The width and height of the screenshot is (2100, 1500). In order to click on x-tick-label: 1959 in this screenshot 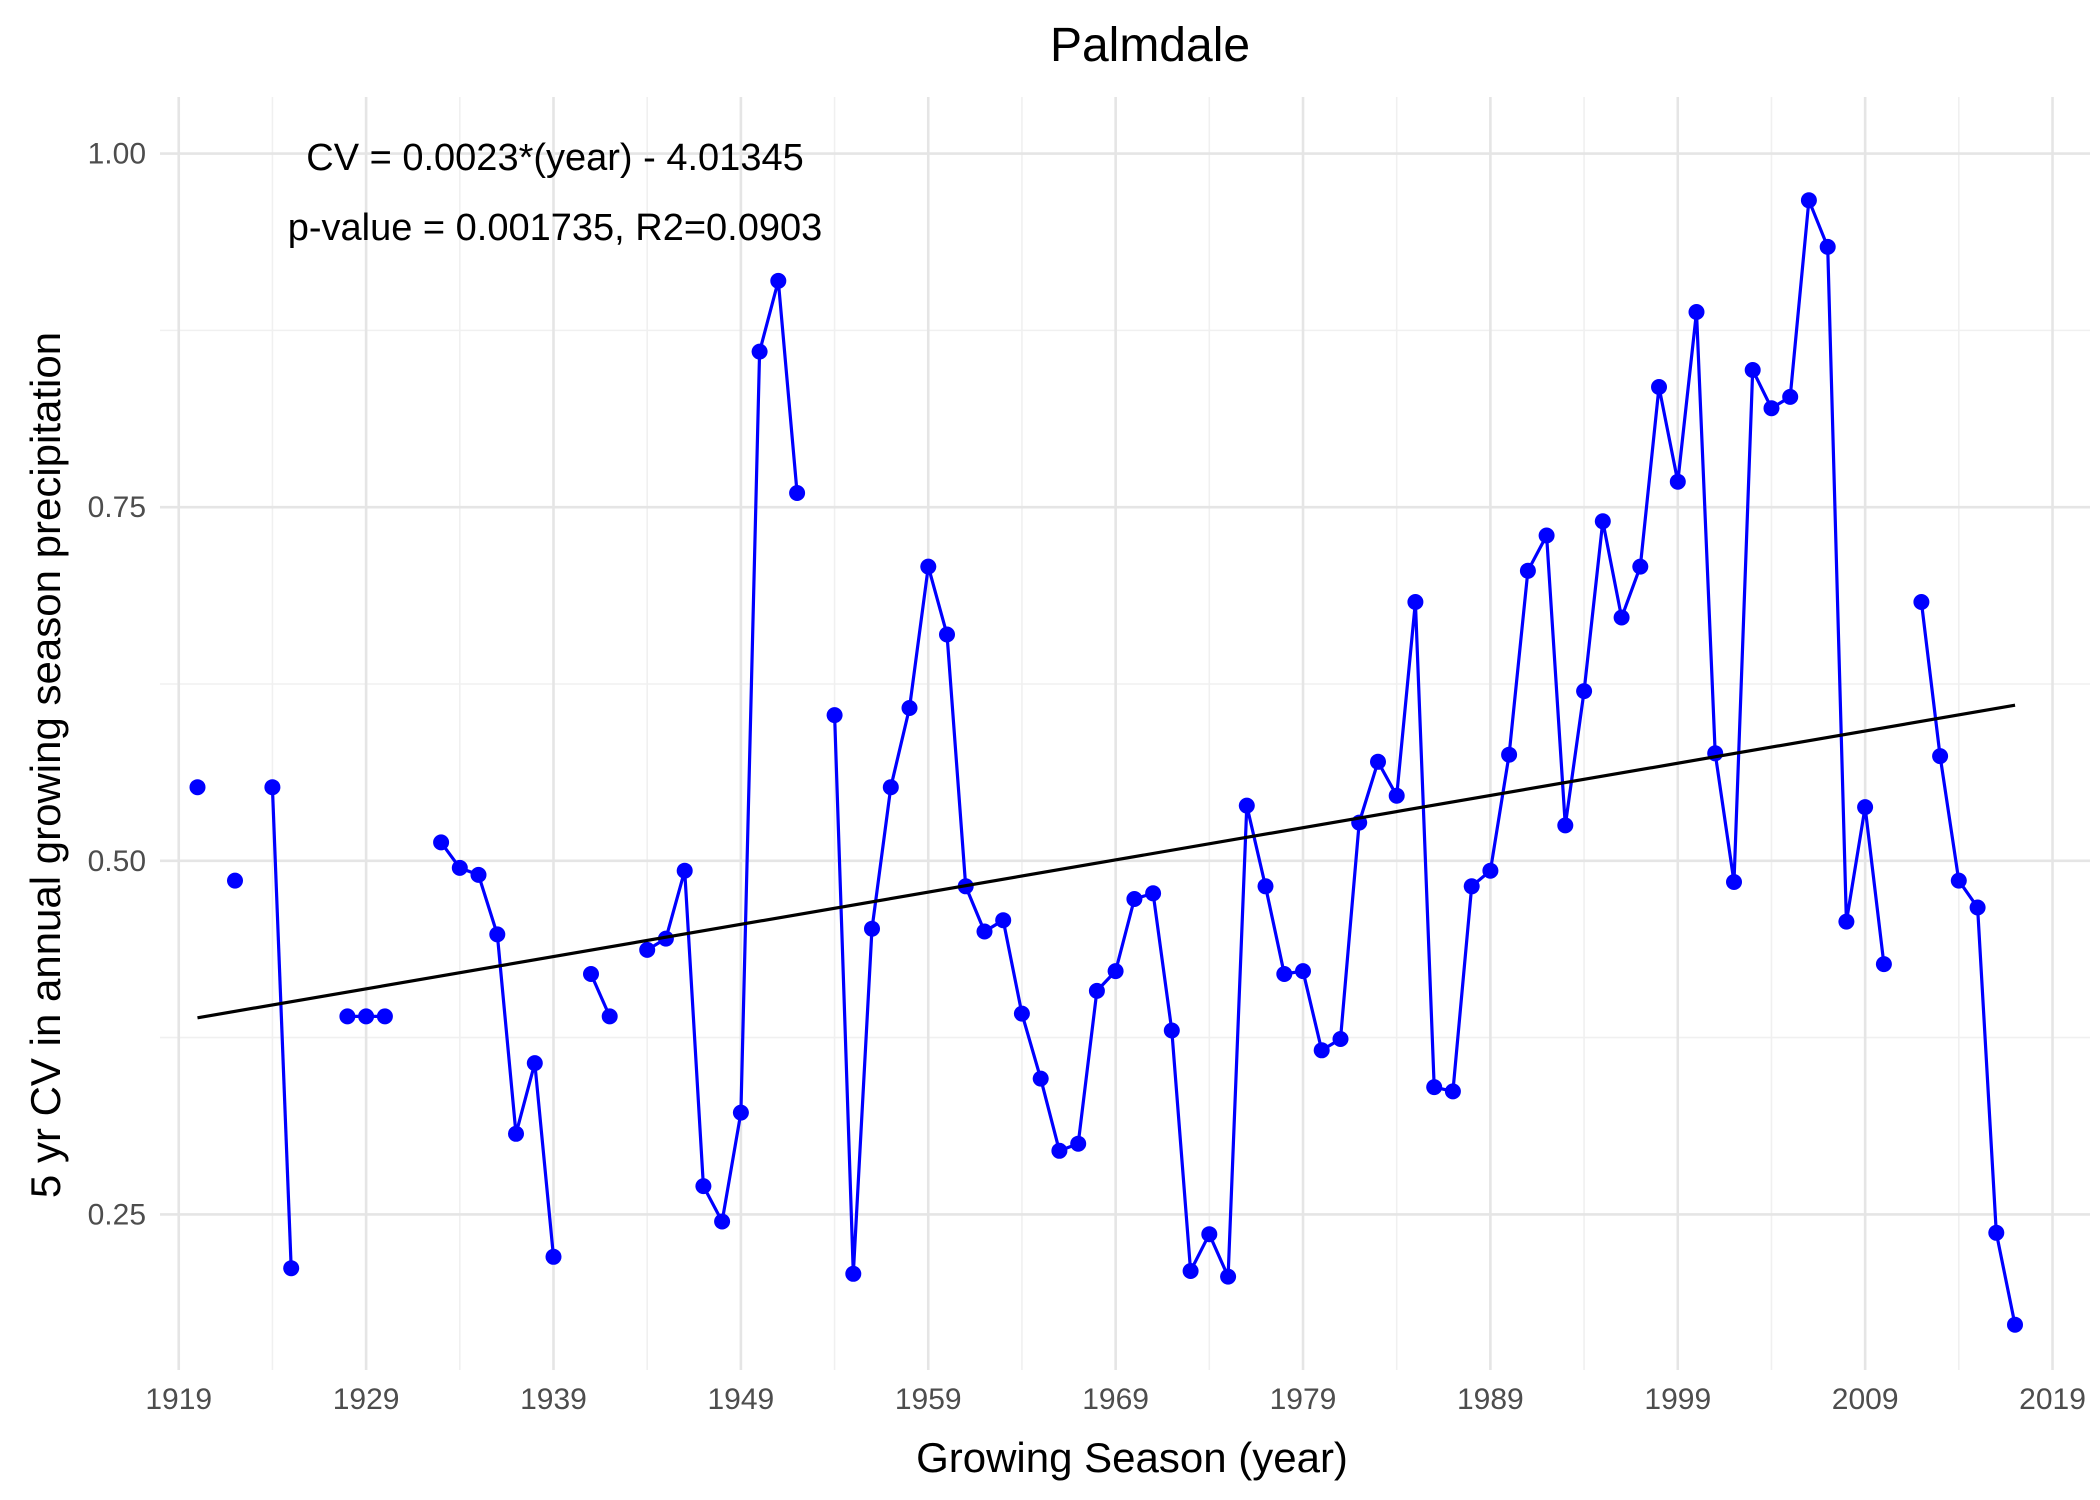, I will do `click(928, 1399)`.